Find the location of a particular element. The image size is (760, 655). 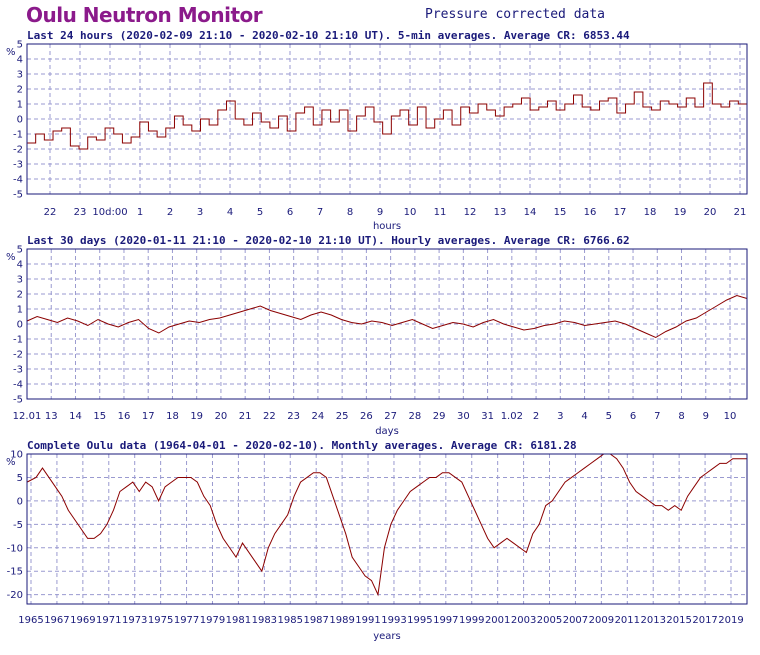

x-tick-label: 1977 is located at coordinates (186, 620).